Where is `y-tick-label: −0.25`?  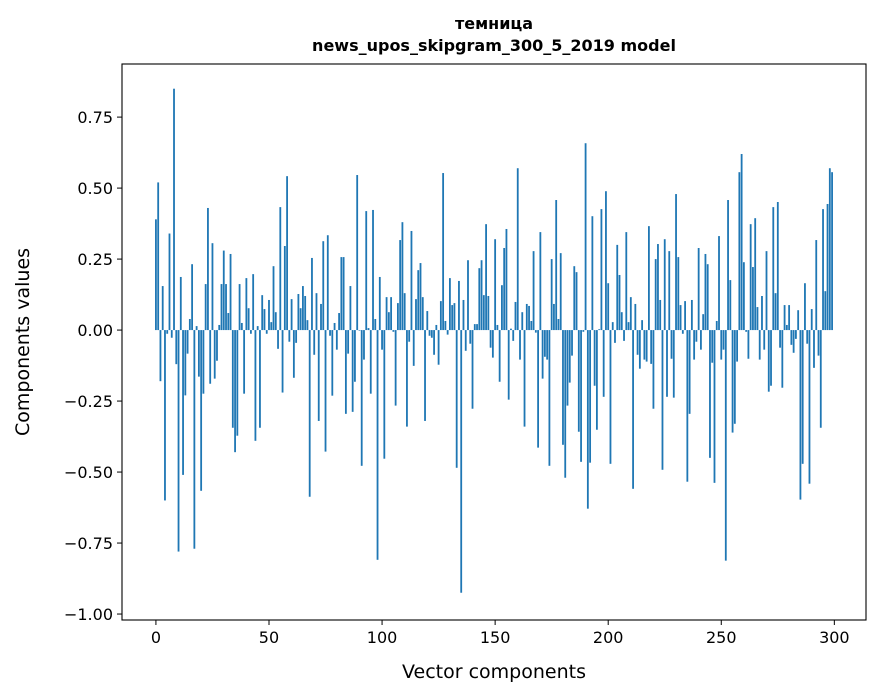 y-tick-label: −0.25 is located at coordinates (88, 401).